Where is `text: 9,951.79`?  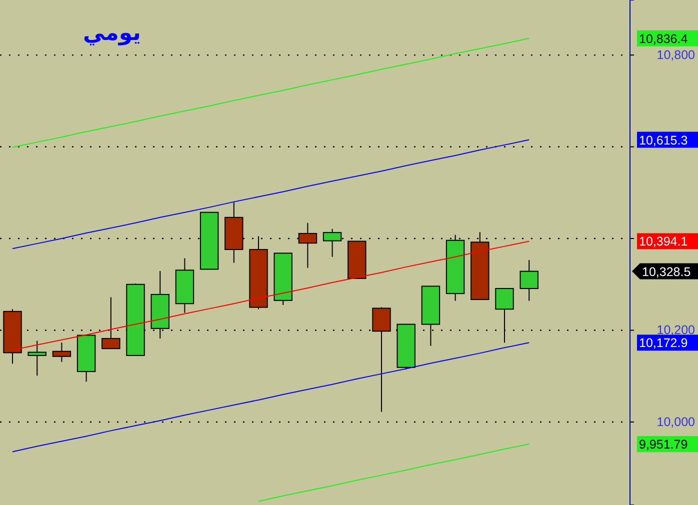 text: 9,951.79 is located at coordinates (663, 445).